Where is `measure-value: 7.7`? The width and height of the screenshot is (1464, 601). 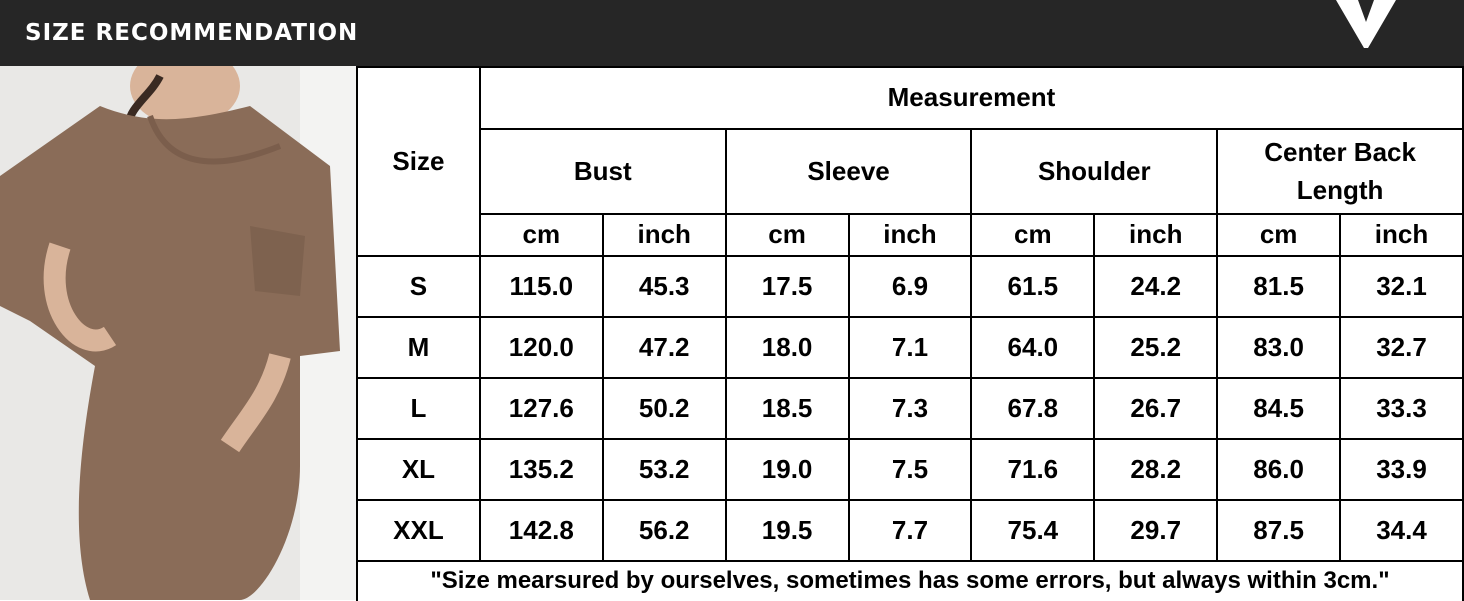
measure-value: 7.7 is located at coordinates (910, 530).